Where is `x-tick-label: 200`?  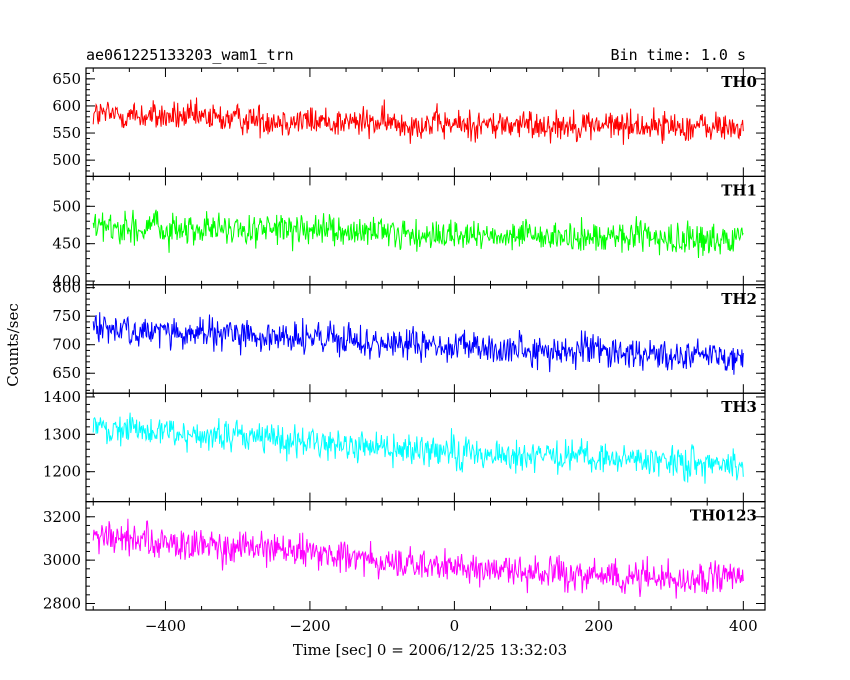 x-tick-label: 200 is located at coordinates (599, 626).